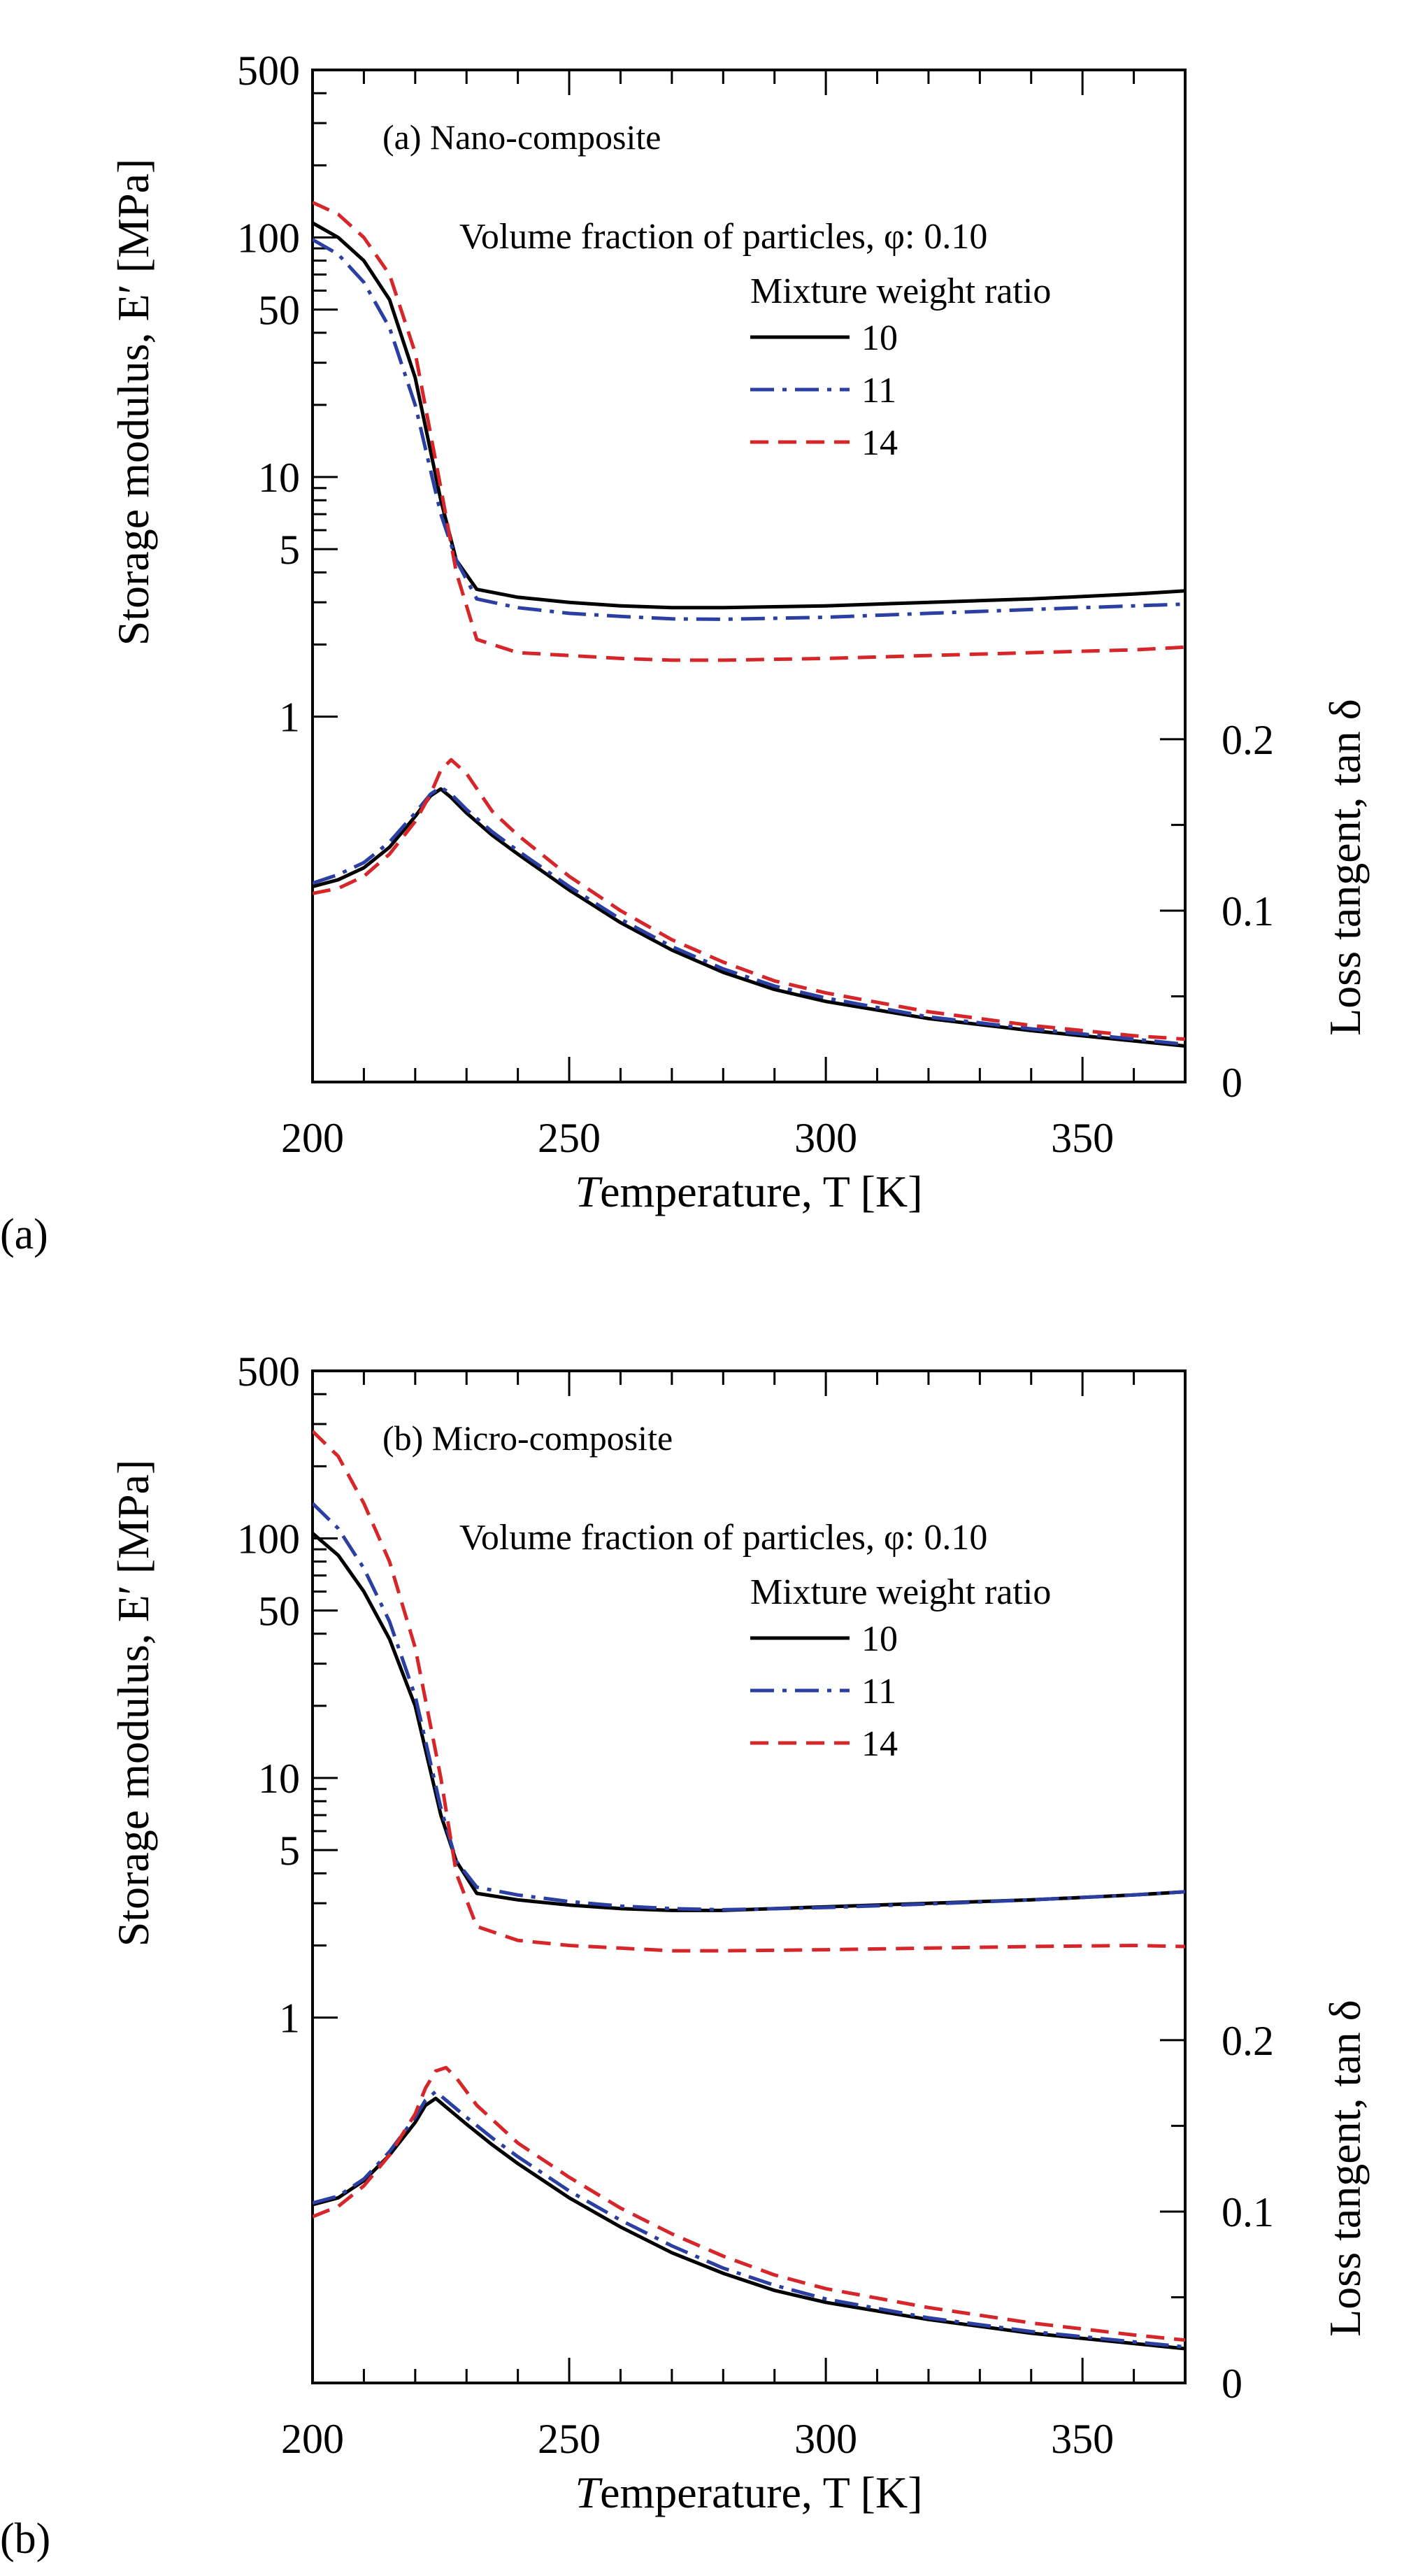 The height and width of the screenshot is (2576, 1404). What do you see at coordinates (24, 1234) in the screenshot?
I see `panel-label: (a)` at bounding box center [24, 1234].